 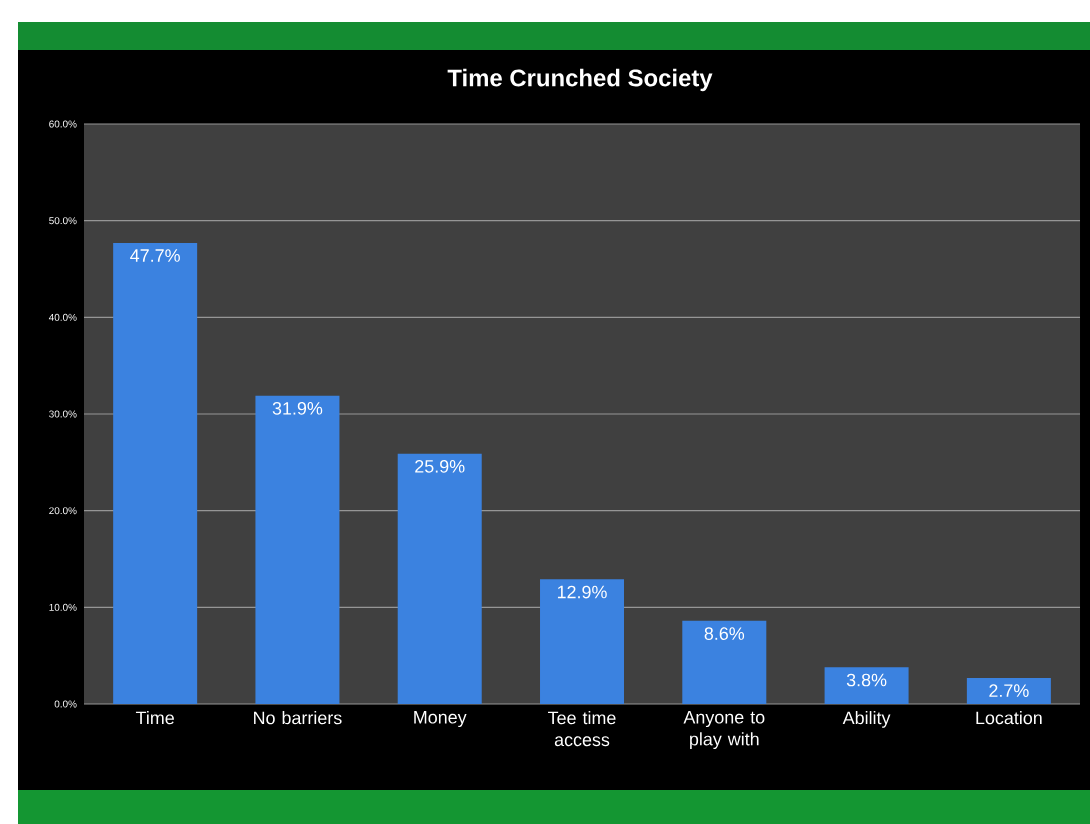 What do you see at coordinates (1009, 718) in the screenshot?
I see `x-tick-label: Location` at bounding box center [1009, 718].